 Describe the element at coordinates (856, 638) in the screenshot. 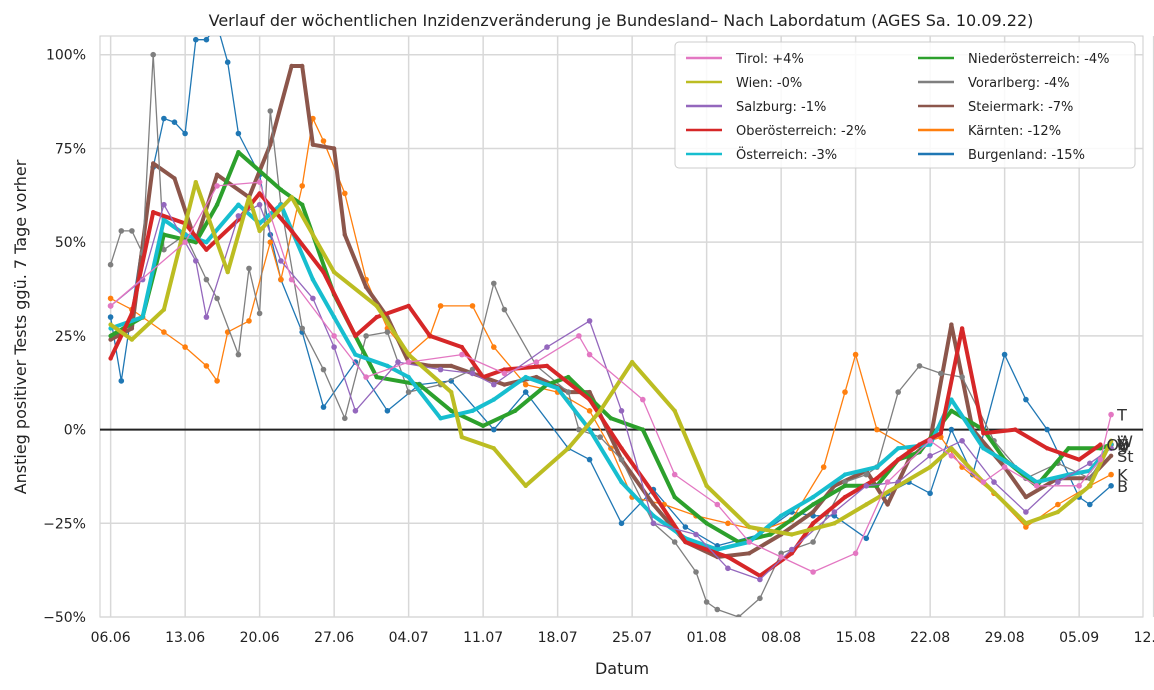

I see `x-tick-label: 15.08` at that location.